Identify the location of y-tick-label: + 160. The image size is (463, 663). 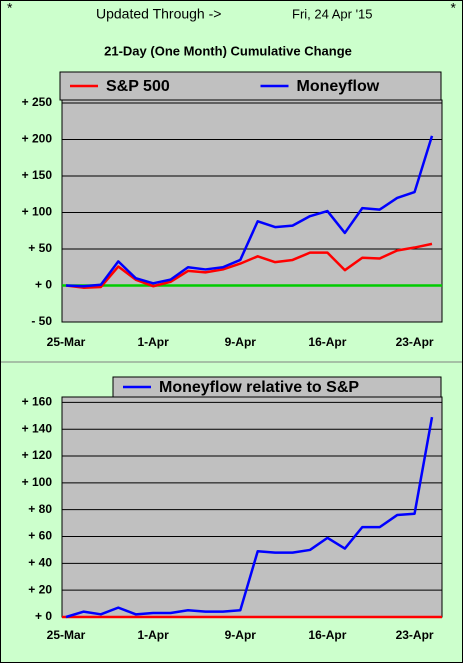
(37, 402).